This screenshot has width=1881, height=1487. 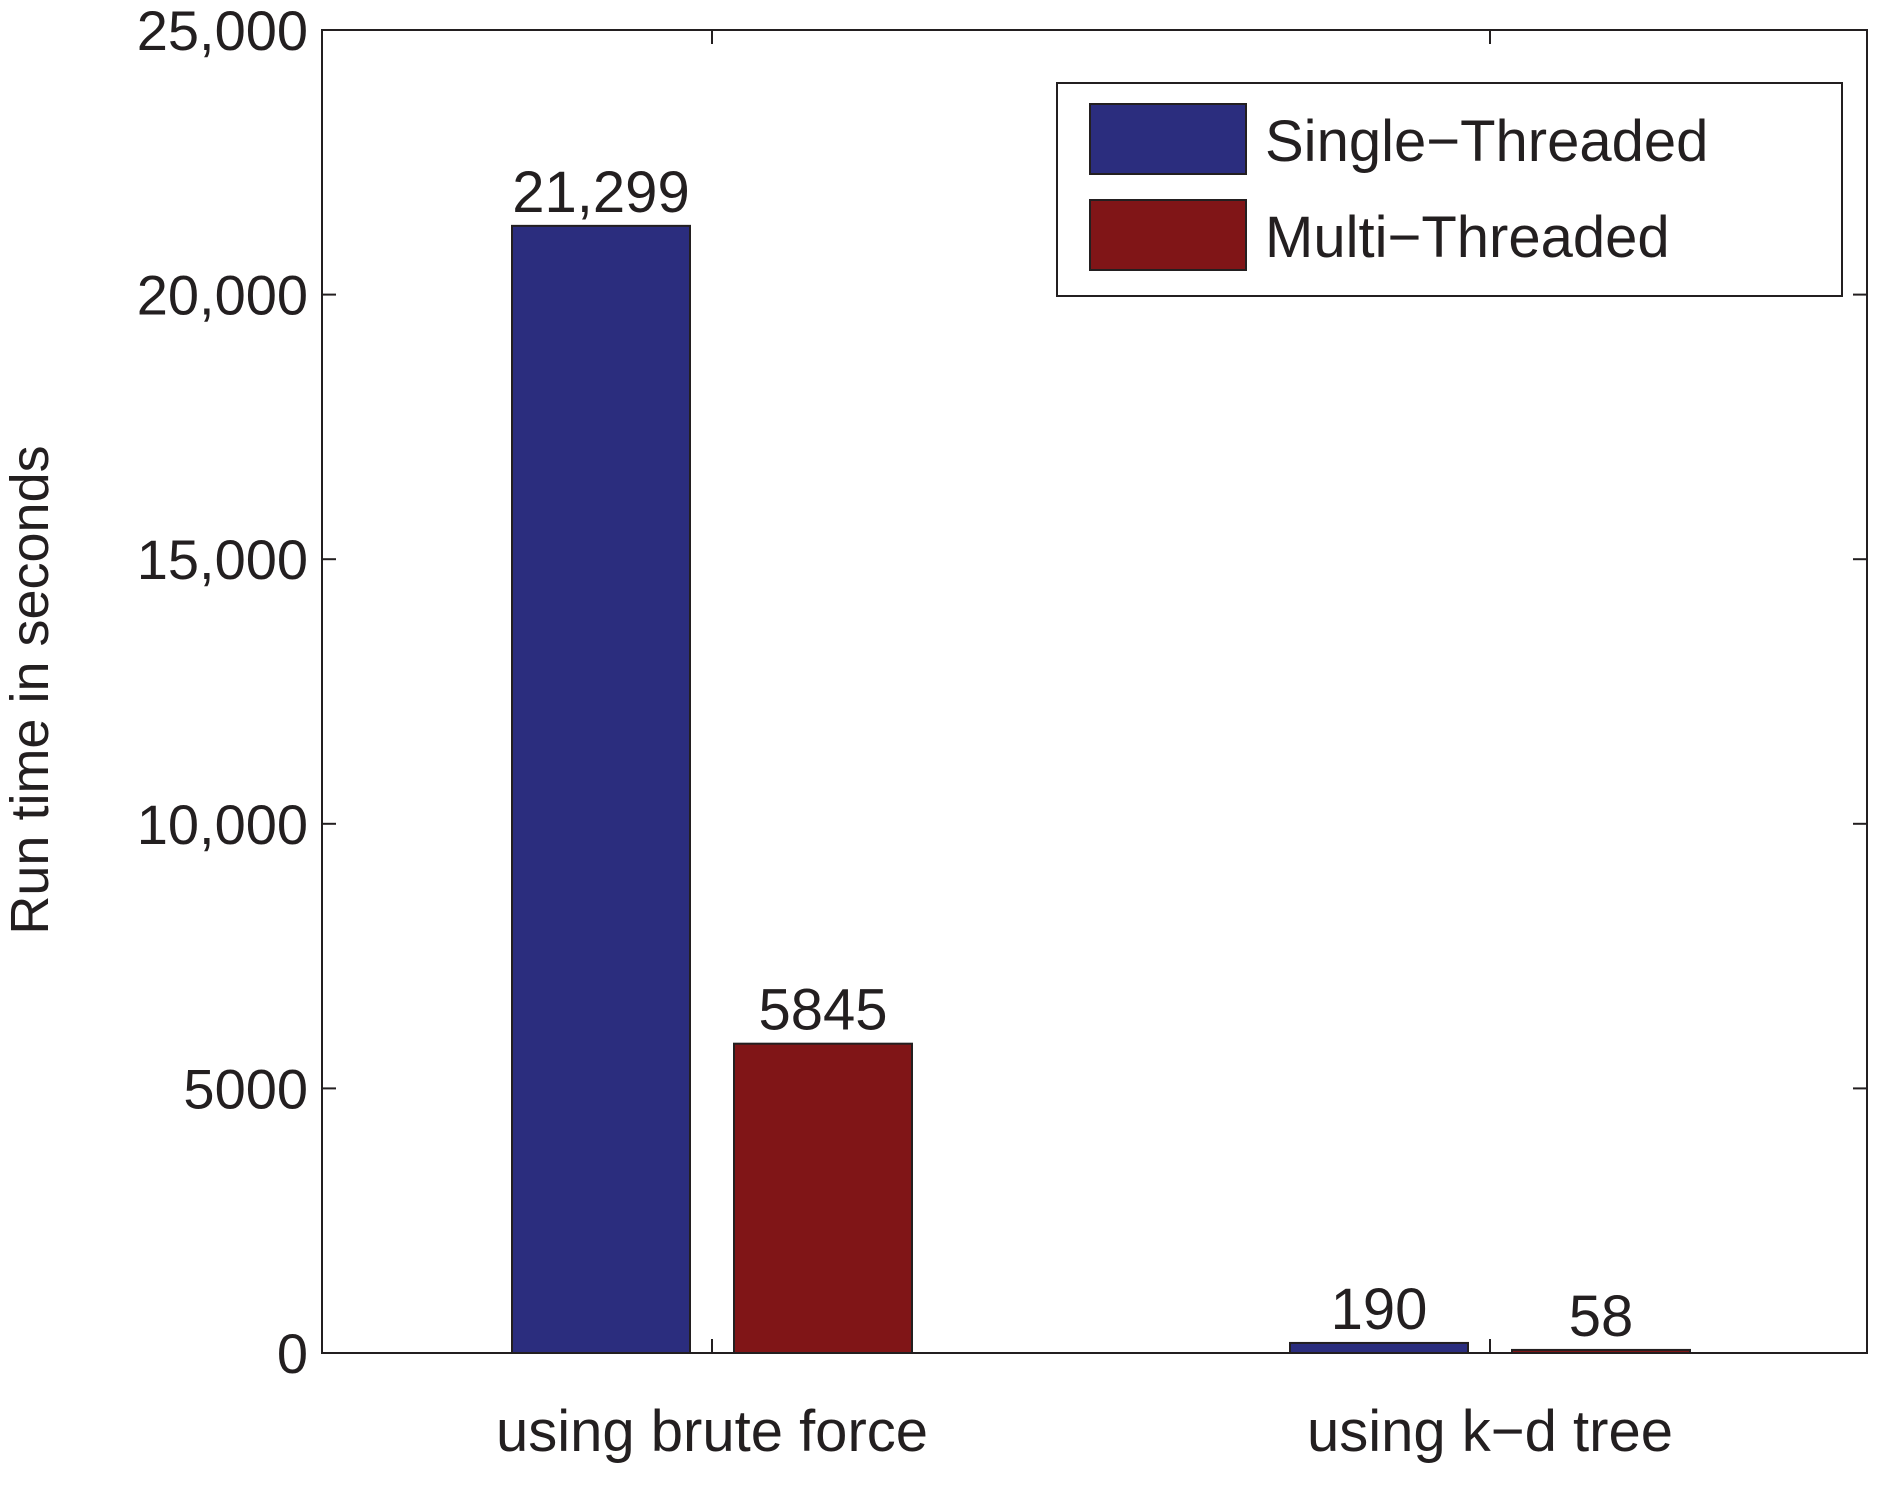 I want to click on data-label: 58, so click(x=1601, y=1316).